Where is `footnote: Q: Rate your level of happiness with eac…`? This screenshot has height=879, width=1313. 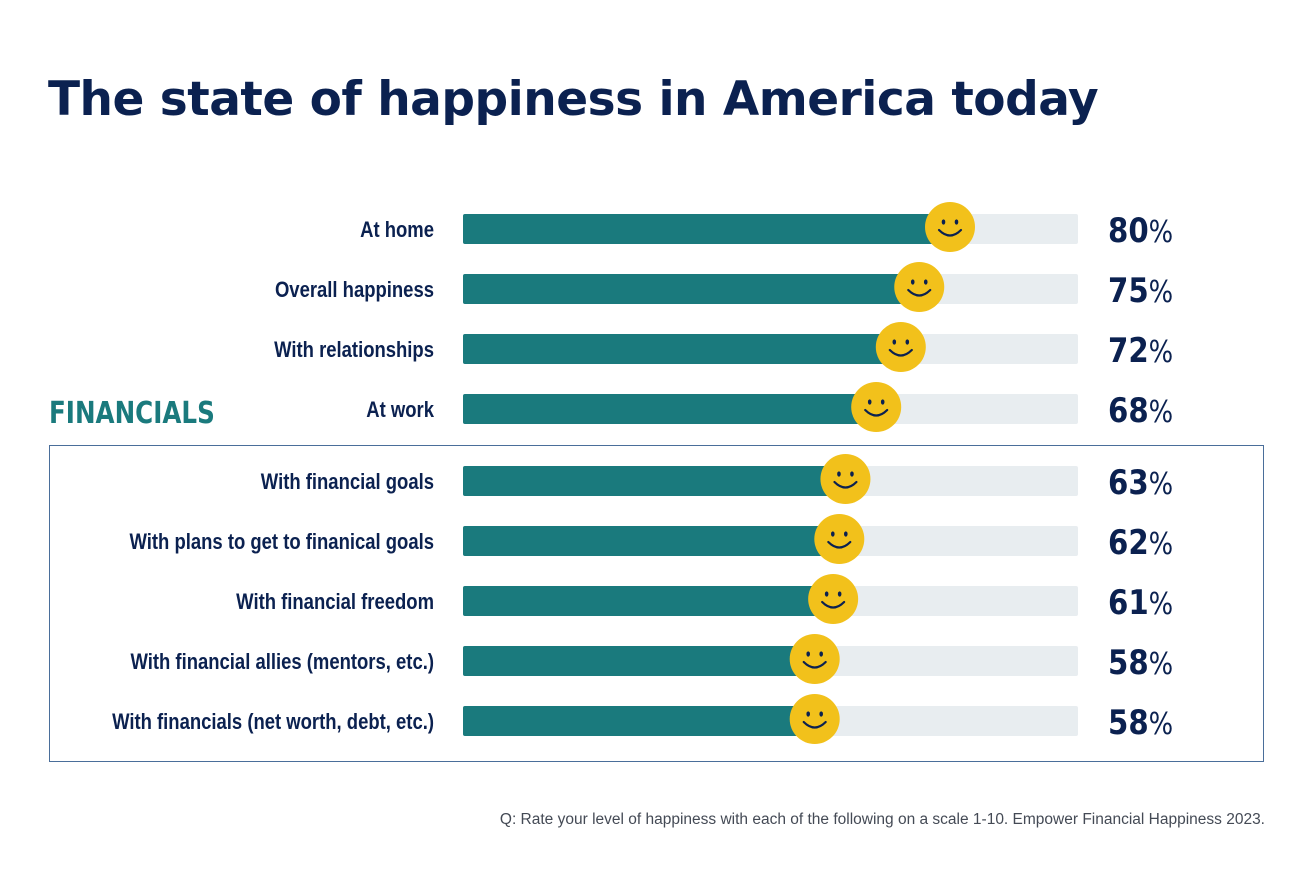
footnote: Q: Rate your level of happiness with eac… is located at coordinates (882, 819).